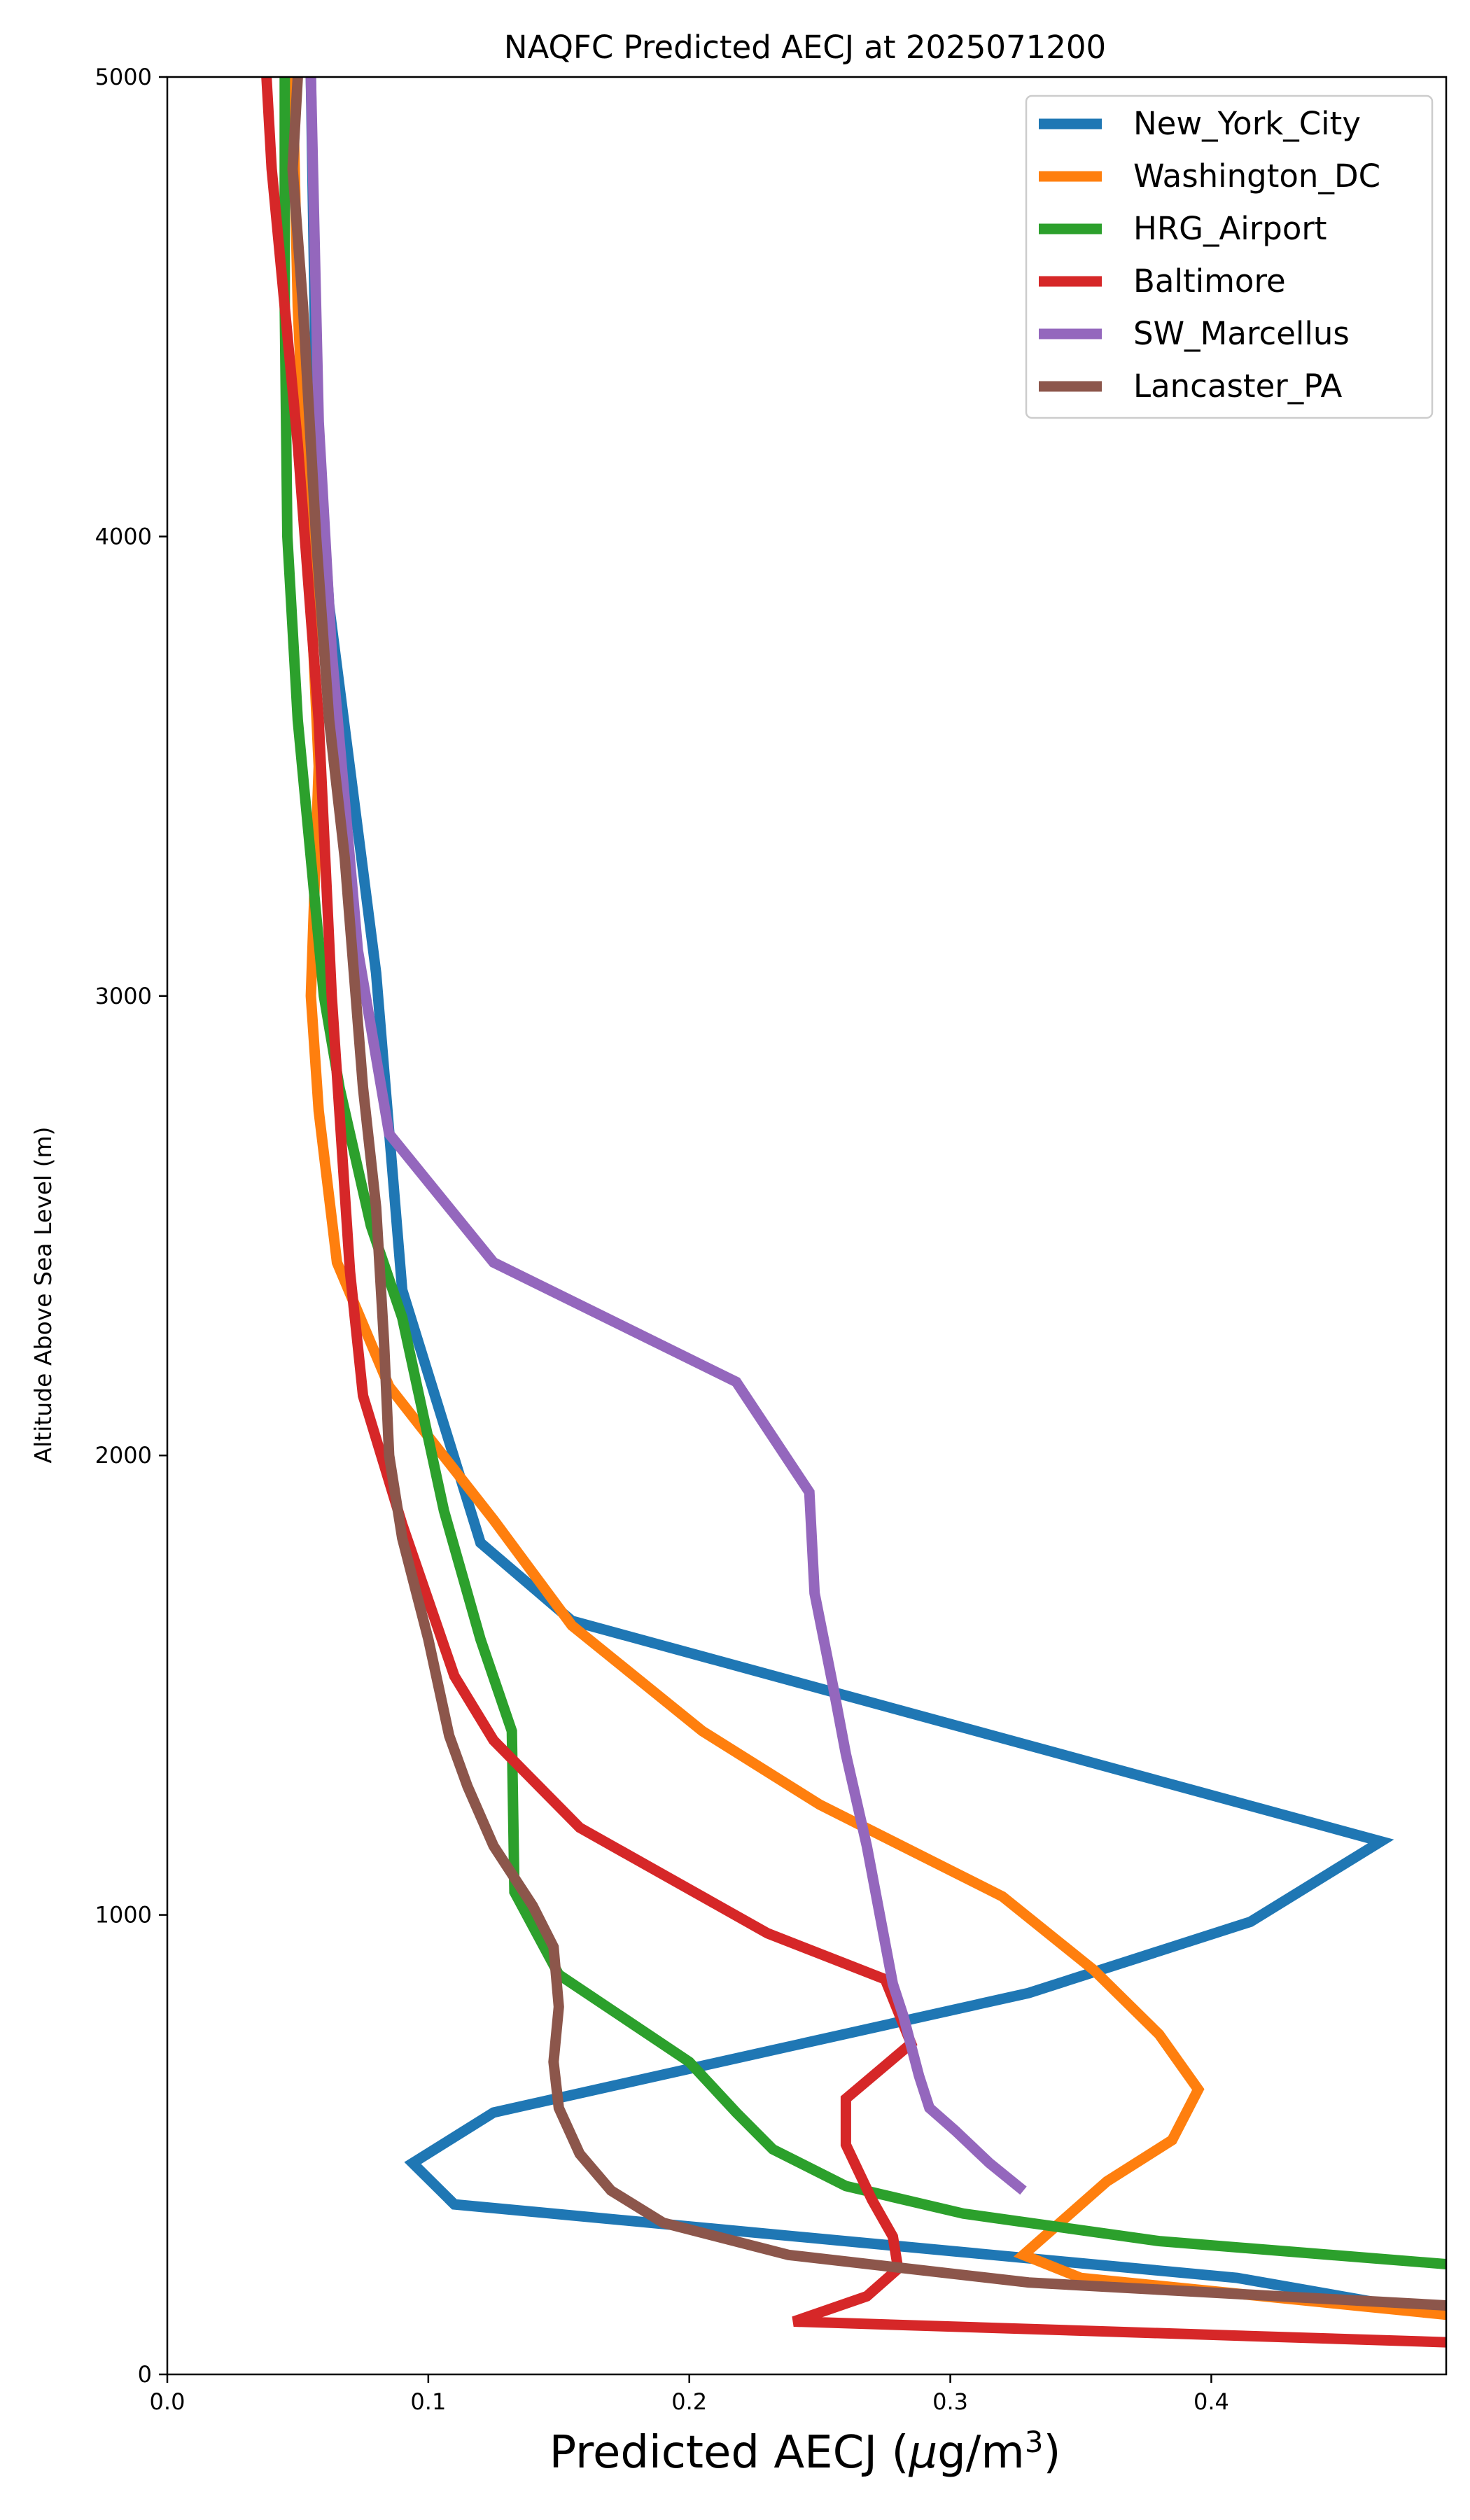 Image resolution: width=1470 pixels, height=2520 pixels. Describe the element at coordinates (1241, 333) in the screenshot. I see `legend-label-sw-marcellus: SW_Marcellus` at that location.